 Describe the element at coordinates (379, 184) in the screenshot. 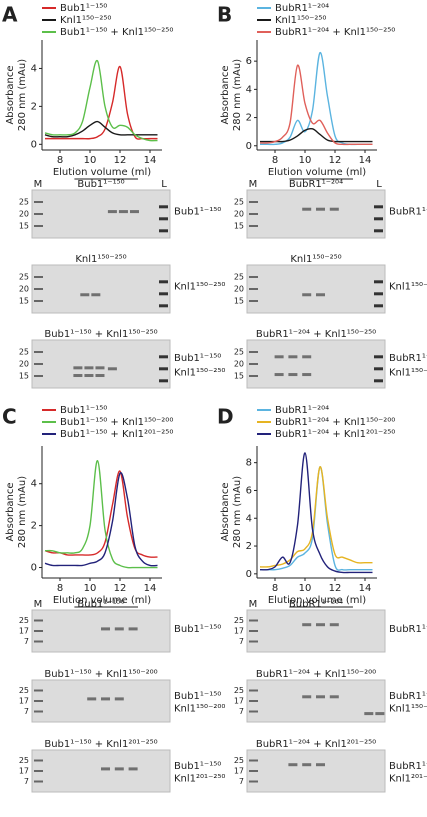

I see `lane-label: L` at that location.